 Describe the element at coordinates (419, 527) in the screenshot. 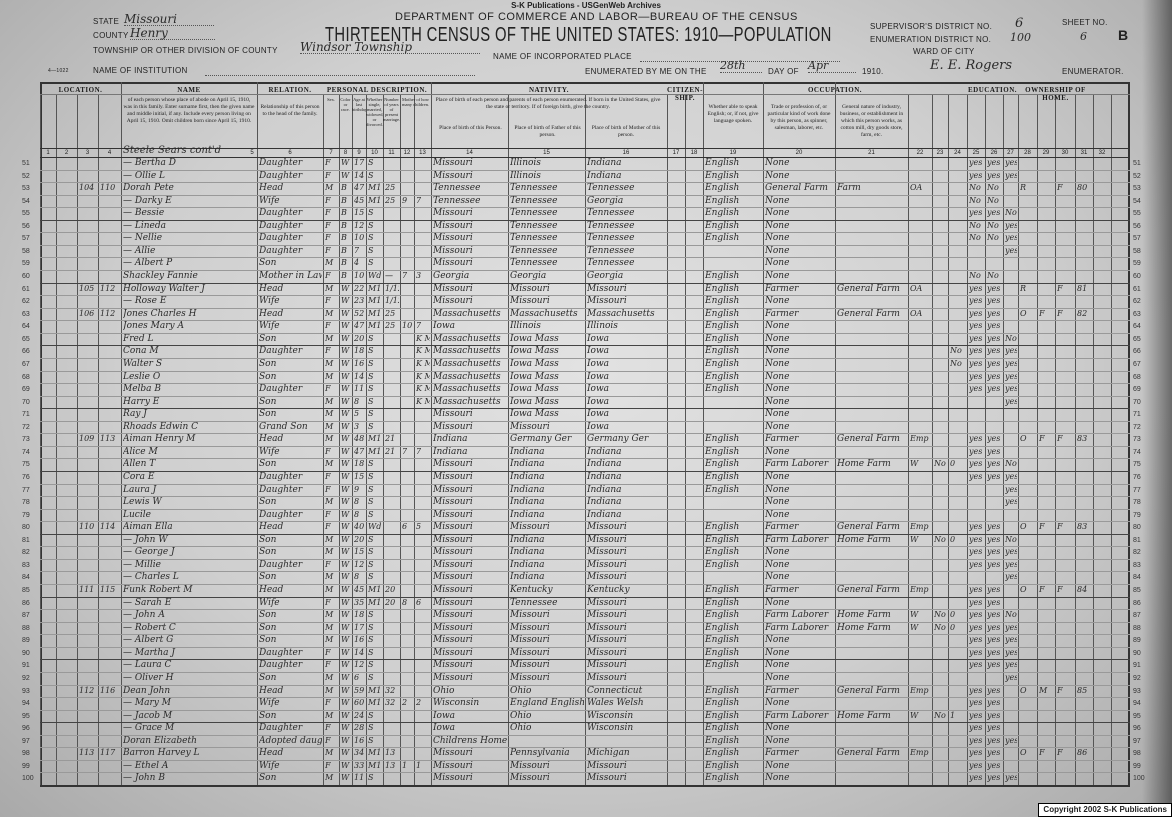

I see `cell-living: 5` at that location.